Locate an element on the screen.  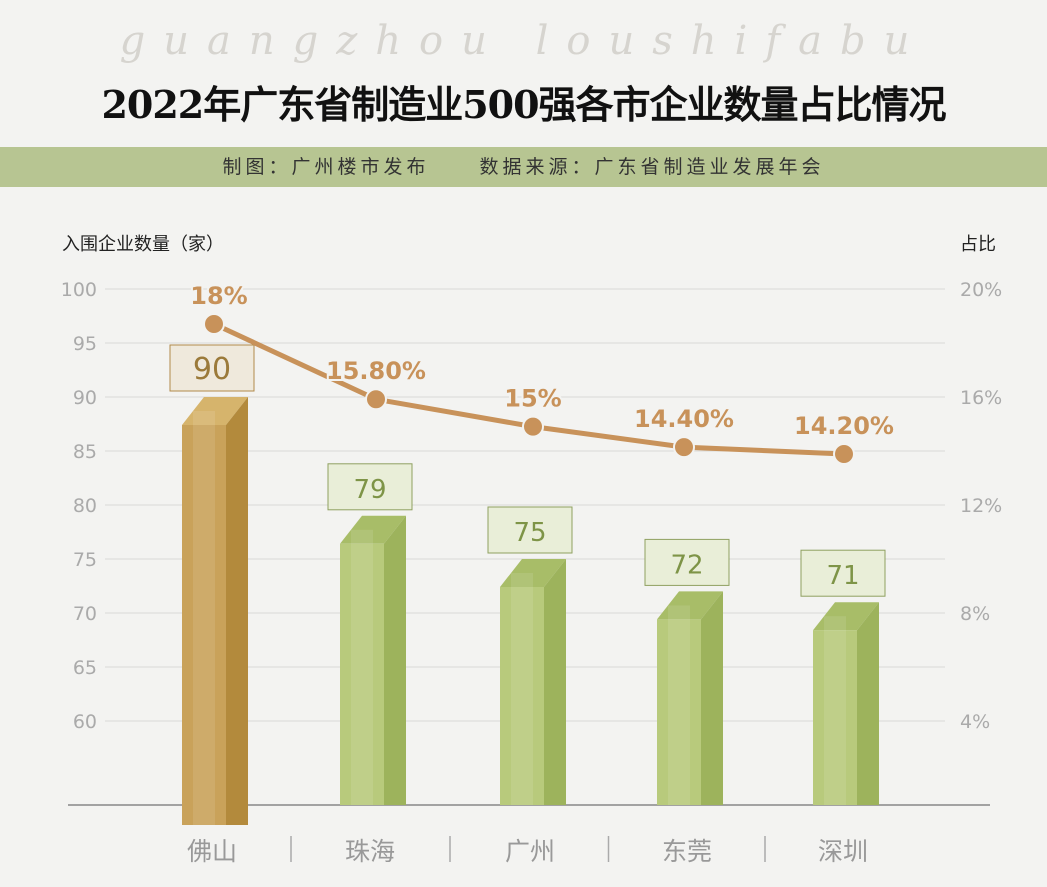
x-tick-label: 广州 is located at coordinates (530, 851).